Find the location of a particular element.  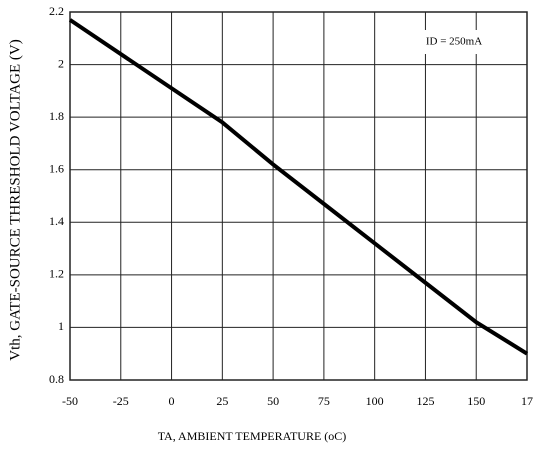

x-tick-label: 50 is located at coordinates (273, 401).